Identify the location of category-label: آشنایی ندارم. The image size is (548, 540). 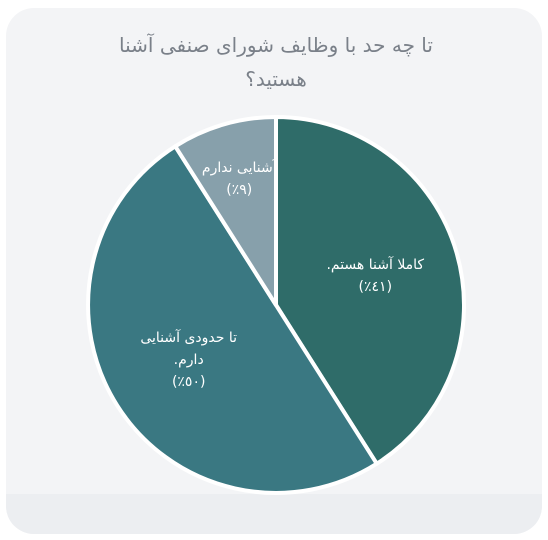
(239, 167).